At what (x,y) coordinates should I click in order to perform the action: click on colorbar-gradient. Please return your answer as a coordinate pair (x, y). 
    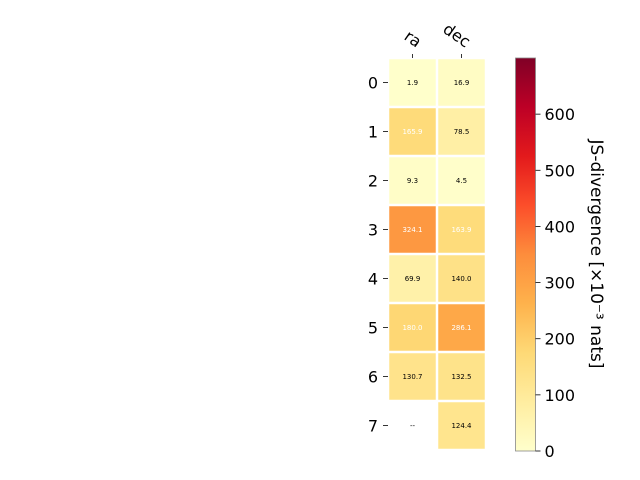
    Looking at the image, I should click on (525, 254).